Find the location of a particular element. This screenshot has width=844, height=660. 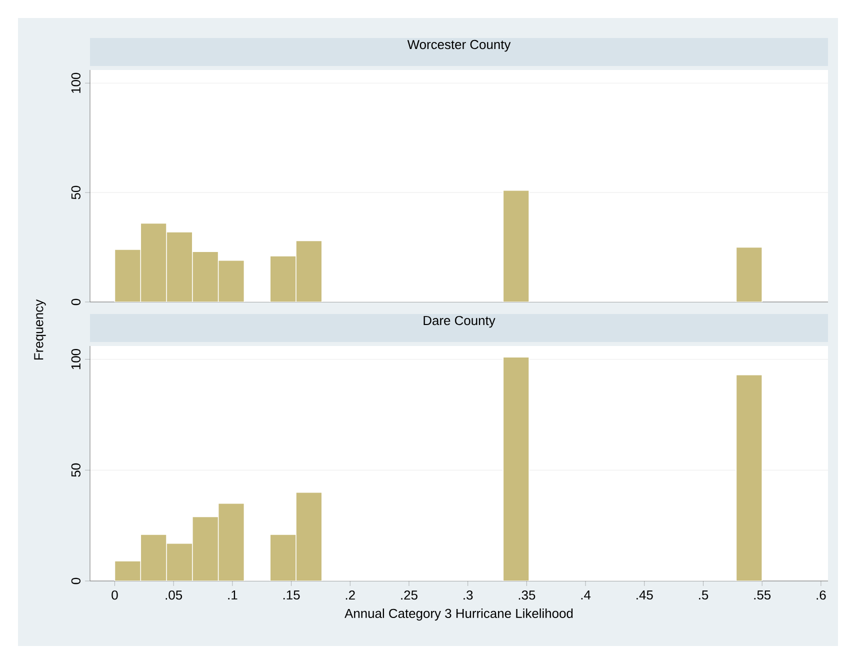

chart-title: Worcester County is located at coordinates (459, 46).